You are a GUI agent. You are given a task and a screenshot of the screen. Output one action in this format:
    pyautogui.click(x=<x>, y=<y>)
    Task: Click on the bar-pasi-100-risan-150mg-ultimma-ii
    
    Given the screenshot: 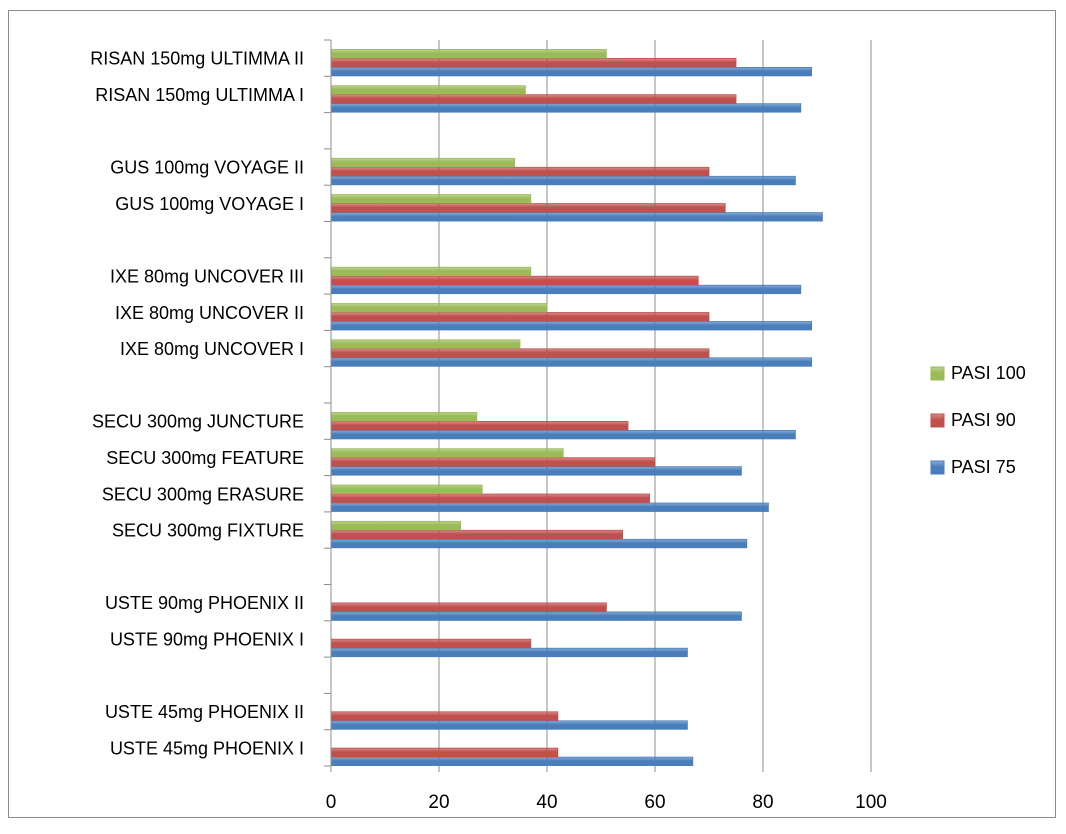 What is the action you would take?
    pyautogui.click(x=468, y=54)
    